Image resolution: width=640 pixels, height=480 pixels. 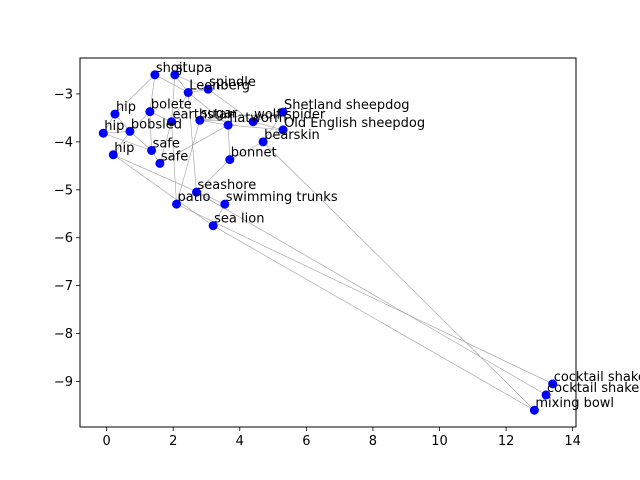 I want to click on x-tick-label: 14, so click(x=572, y=441).